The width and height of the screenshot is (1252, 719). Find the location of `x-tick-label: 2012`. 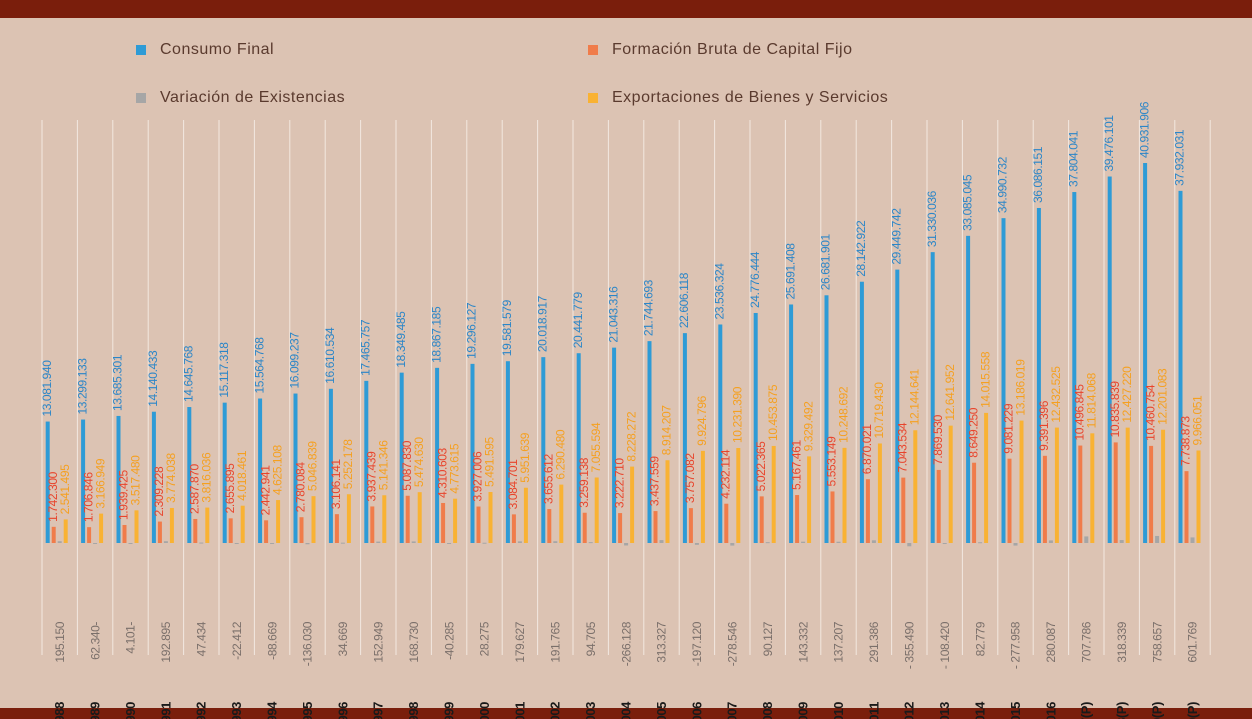

x-tick-label: 2012 is located at coordinates (909, 710).